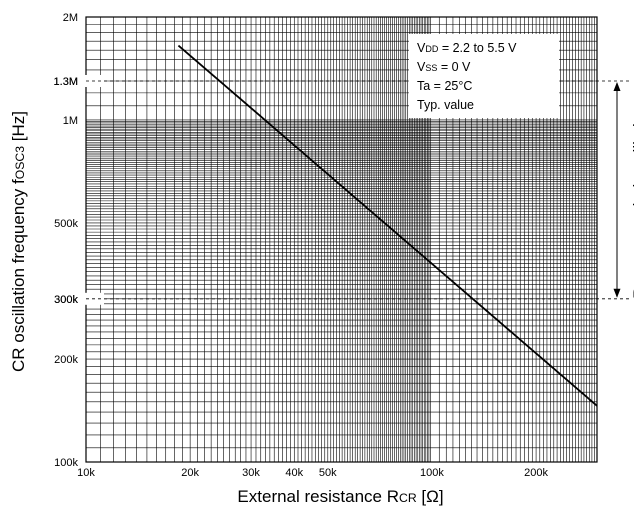  What do you see at coordinates (70, 121) in the screenshot?
I see `y-tick-label: 1M` at bounding box center [70, 121].